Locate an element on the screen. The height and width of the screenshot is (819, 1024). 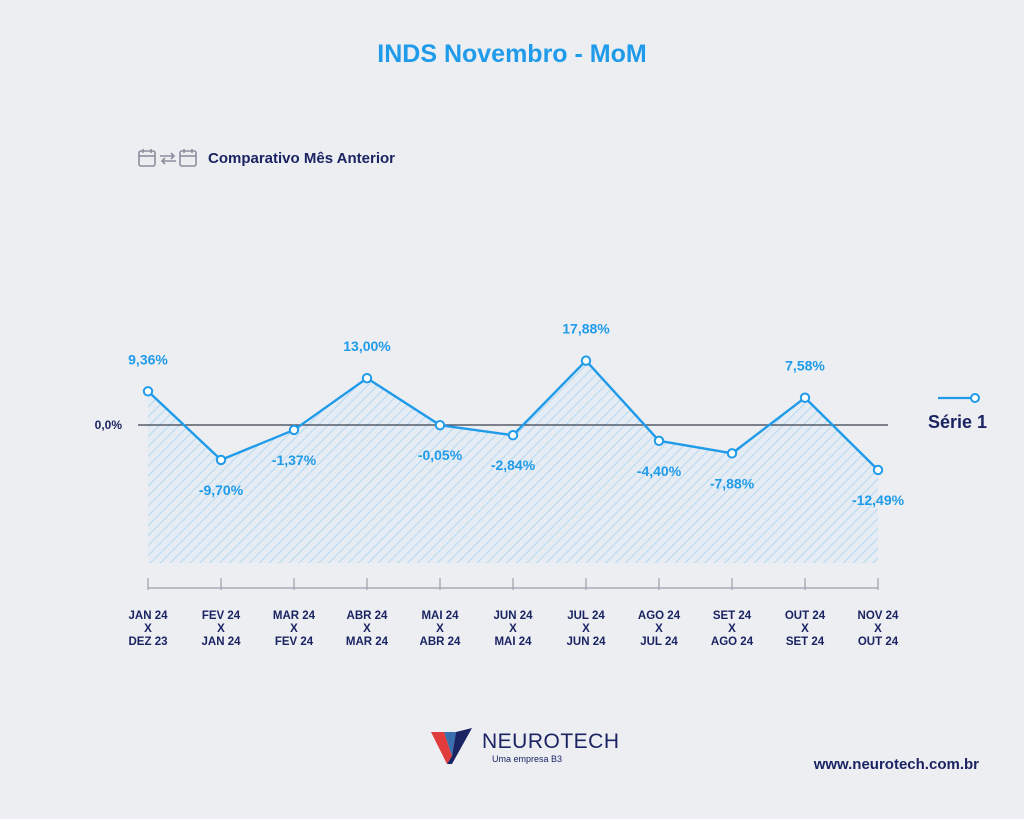
x-tick-label-9-line-3: AGO 24 is located at coordinates (732, 642).